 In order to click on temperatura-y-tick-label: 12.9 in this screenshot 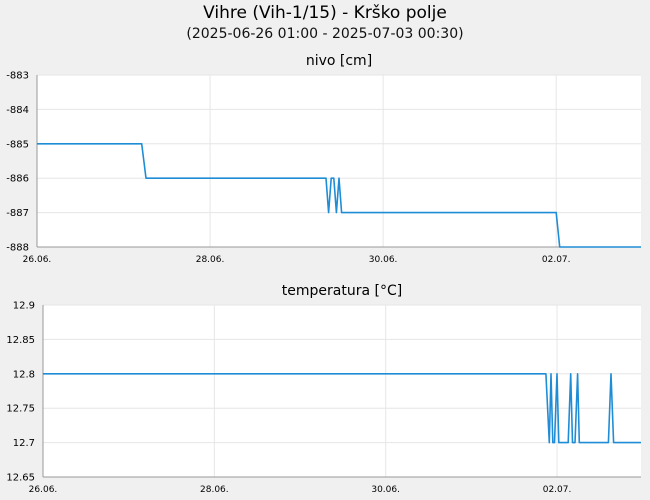, I will do `click(24, 306)`.